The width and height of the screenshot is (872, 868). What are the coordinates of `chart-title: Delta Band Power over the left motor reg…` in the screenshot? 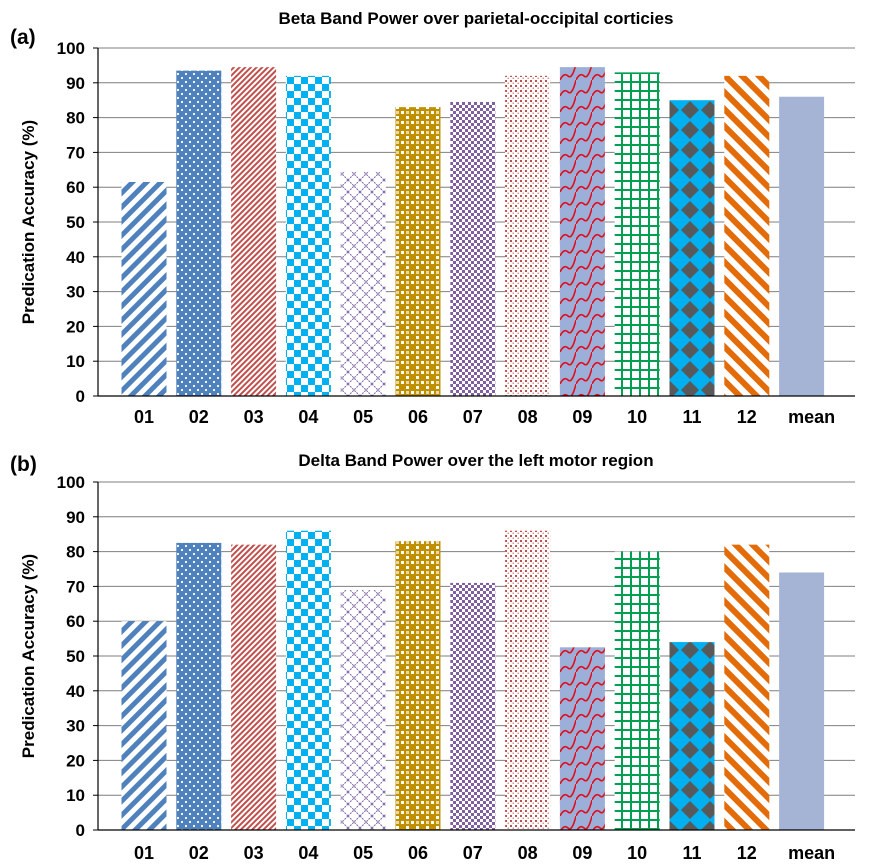 It's located at (475, 460).